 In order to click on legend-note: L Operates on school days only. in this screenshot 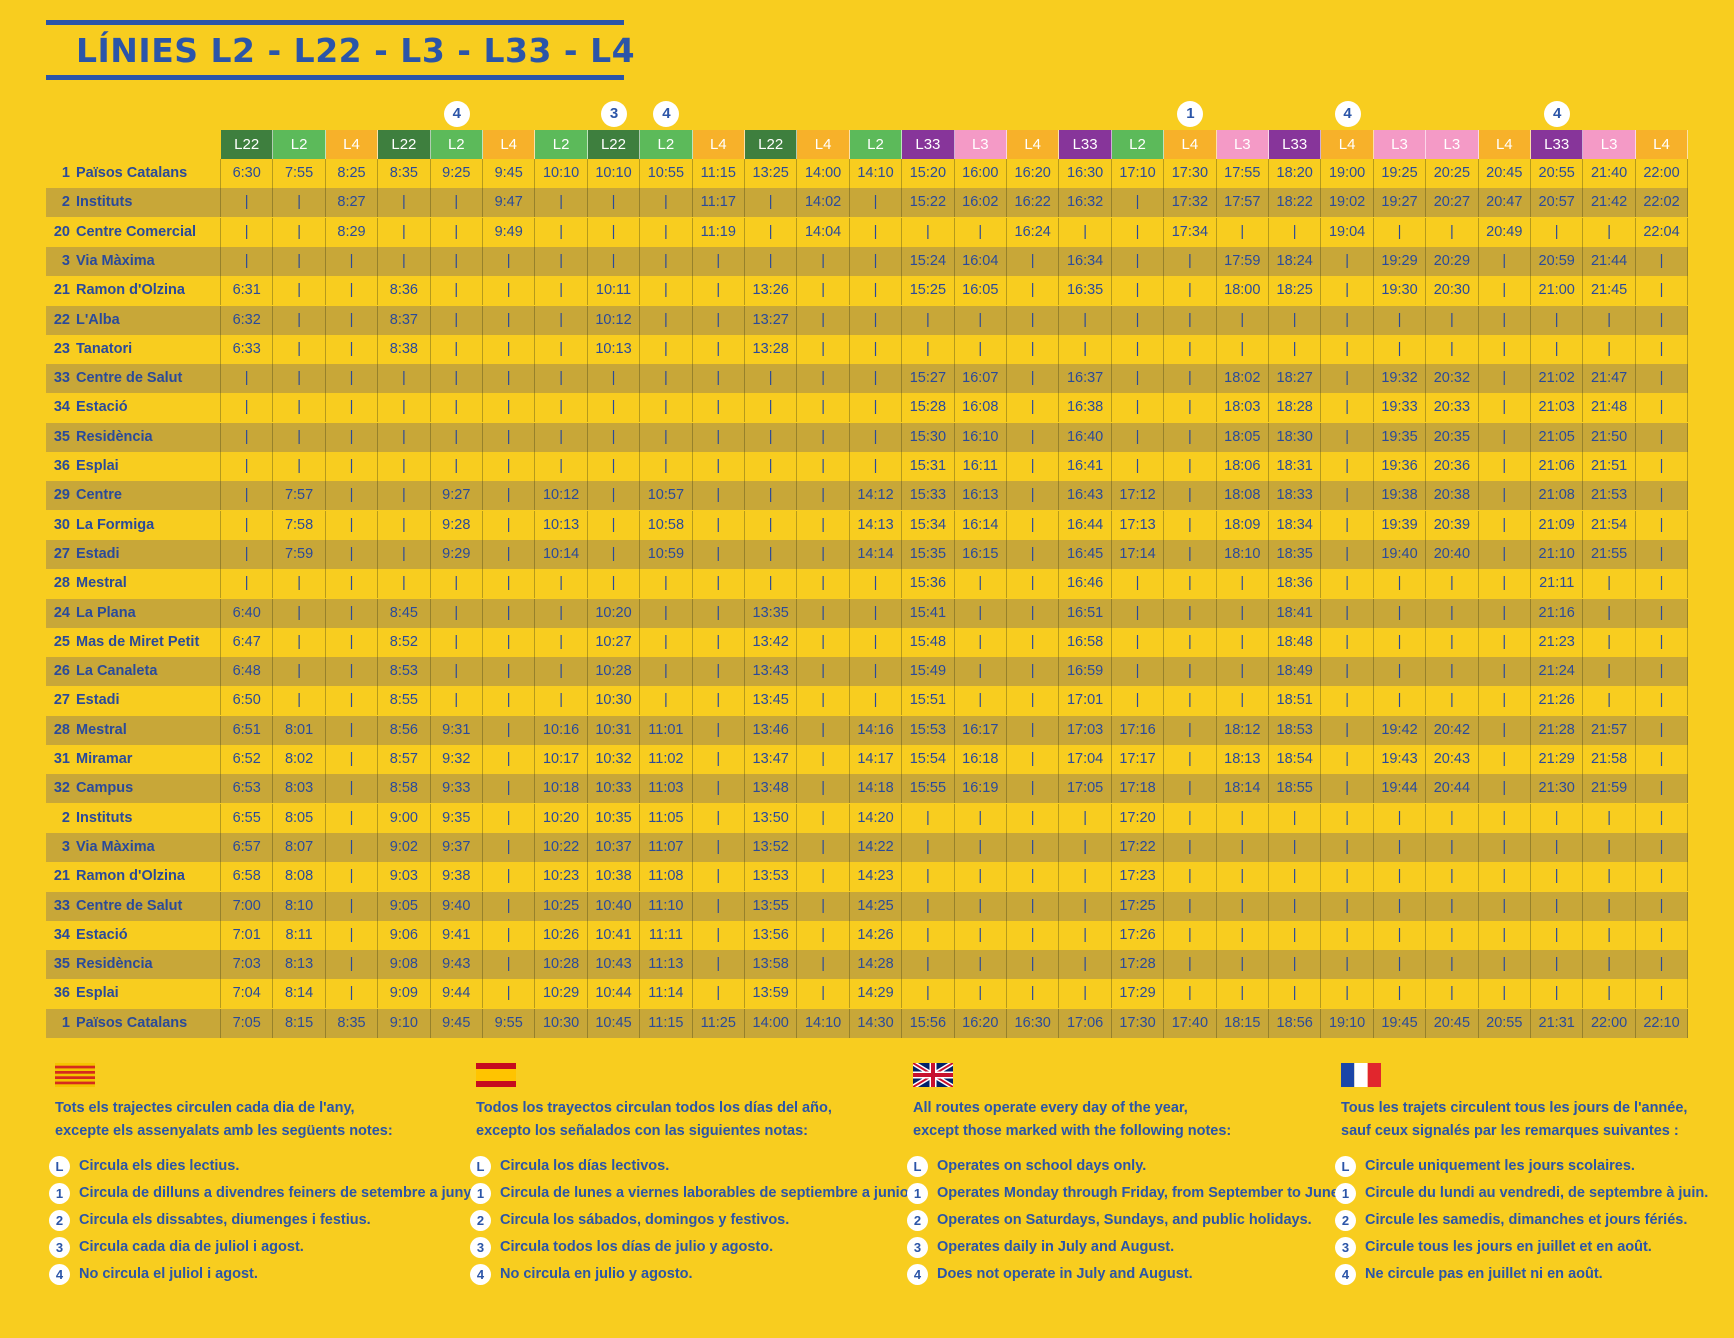, I will do `click(1125, 1166)`.